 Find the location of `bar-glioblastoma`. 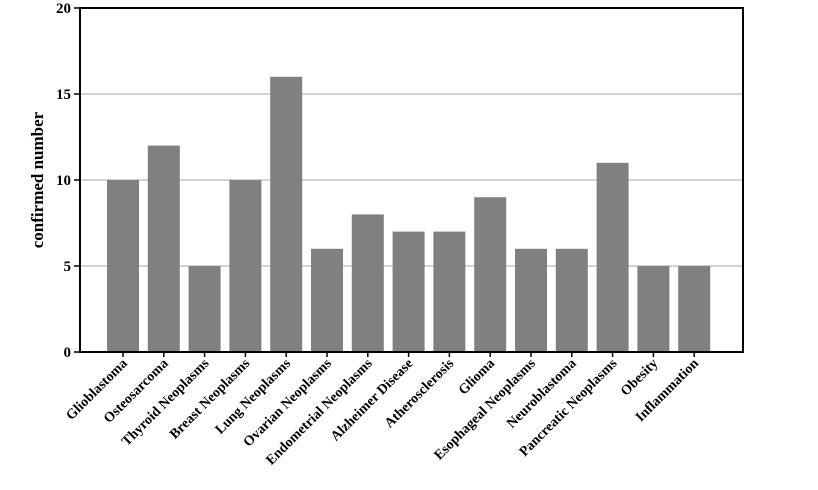

bar-glioblastoma is located at coordinates (123, 266).